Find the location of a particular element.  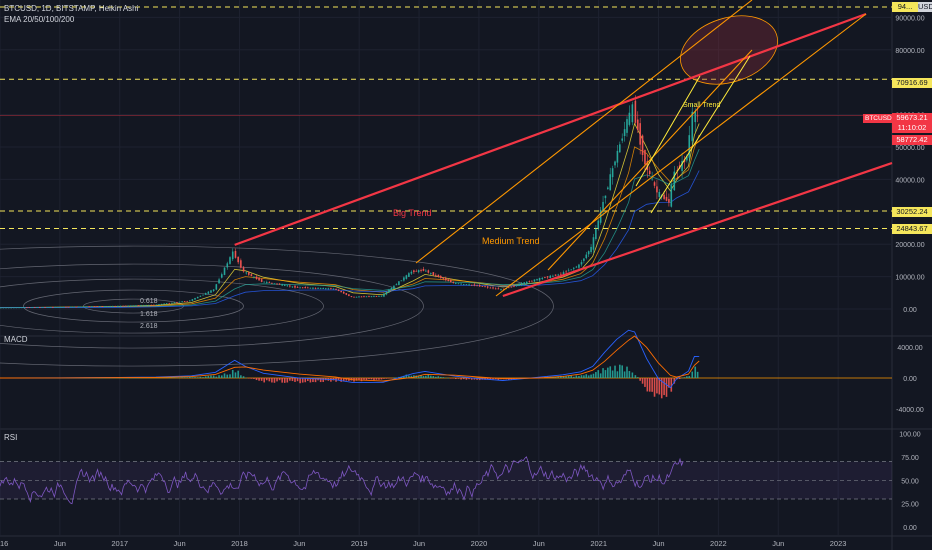

price-label-70916: 70916.69 is located at coordinates (912, 83).